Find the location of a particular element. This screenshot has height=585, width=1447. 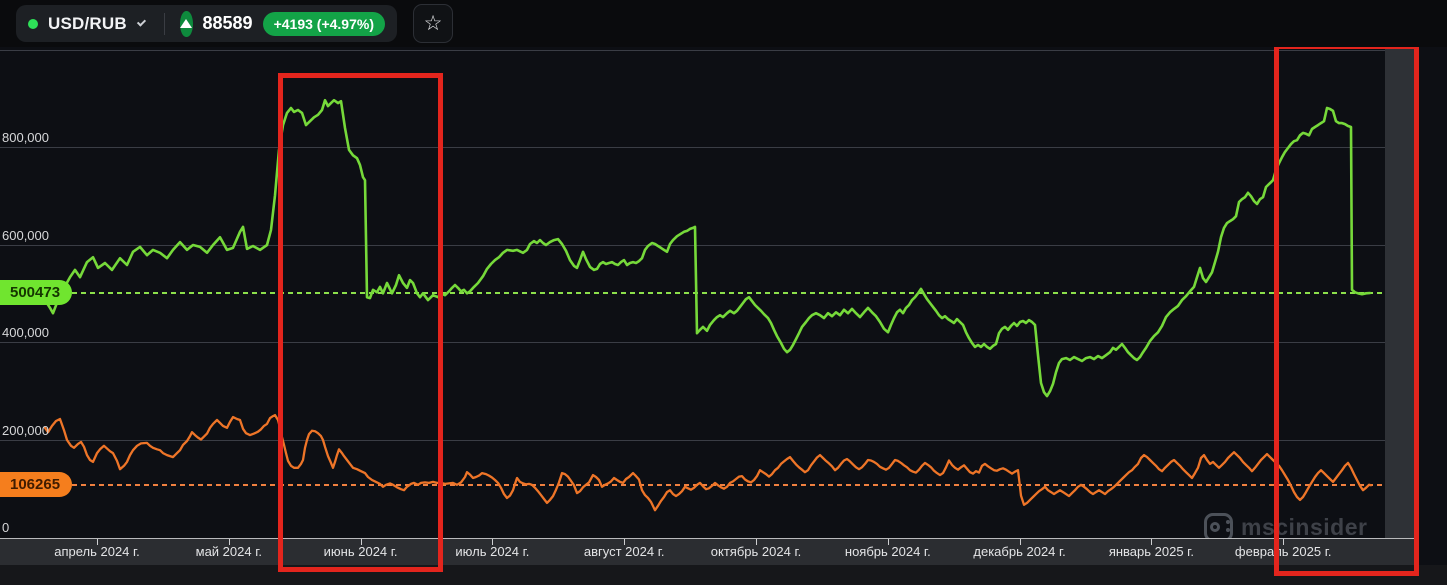

favorite-button: ☆ is located at coordinates (433, 23).